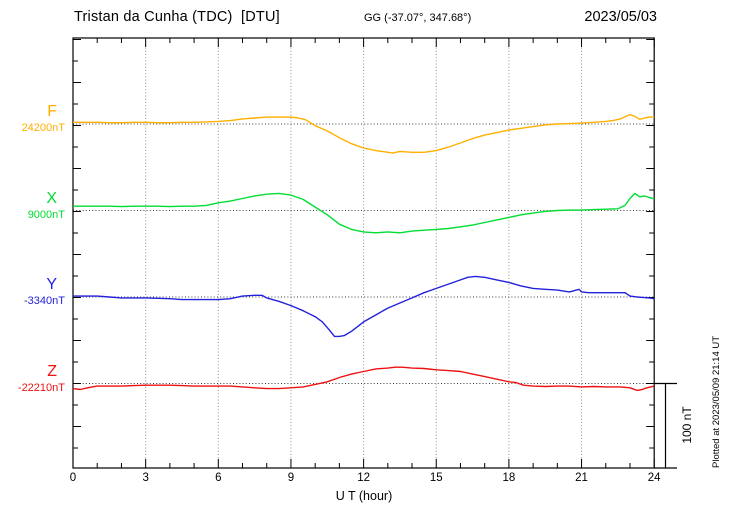 The height and width of the screenshot is (520, 730). What do you see at coordinates (687, 425) in the screenshot?
I see `scale-bar-label: 100 nT` at bounding box center [687, 425].